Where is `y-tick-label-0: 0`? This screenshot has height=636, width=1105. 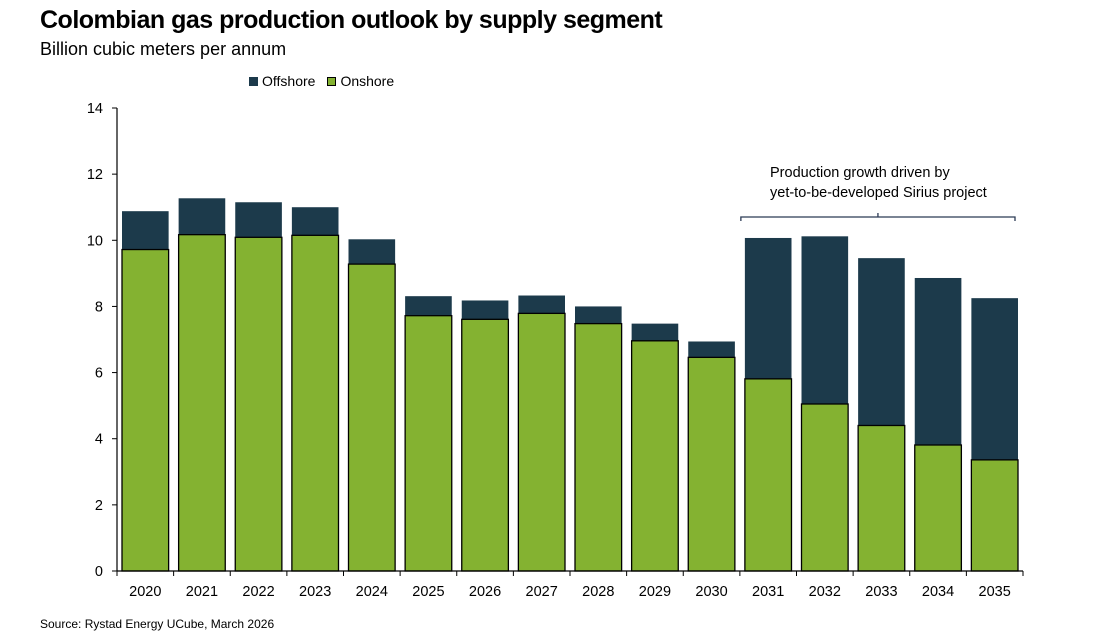 y-tick-label-0: 0 is located at coordinates (99, 572).